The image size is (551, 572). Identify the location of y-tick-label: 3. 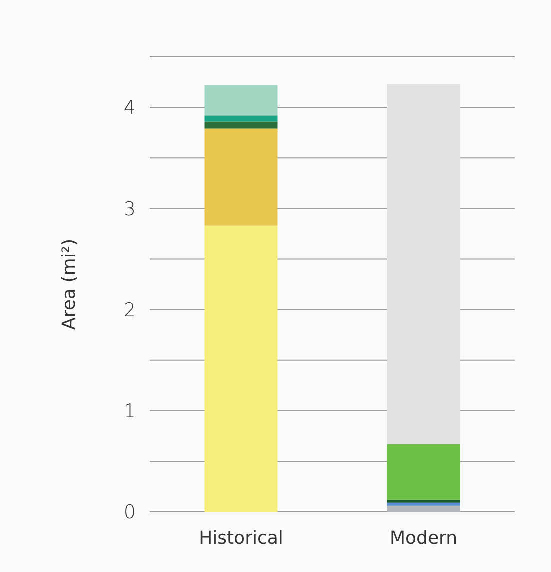
(130, 209).